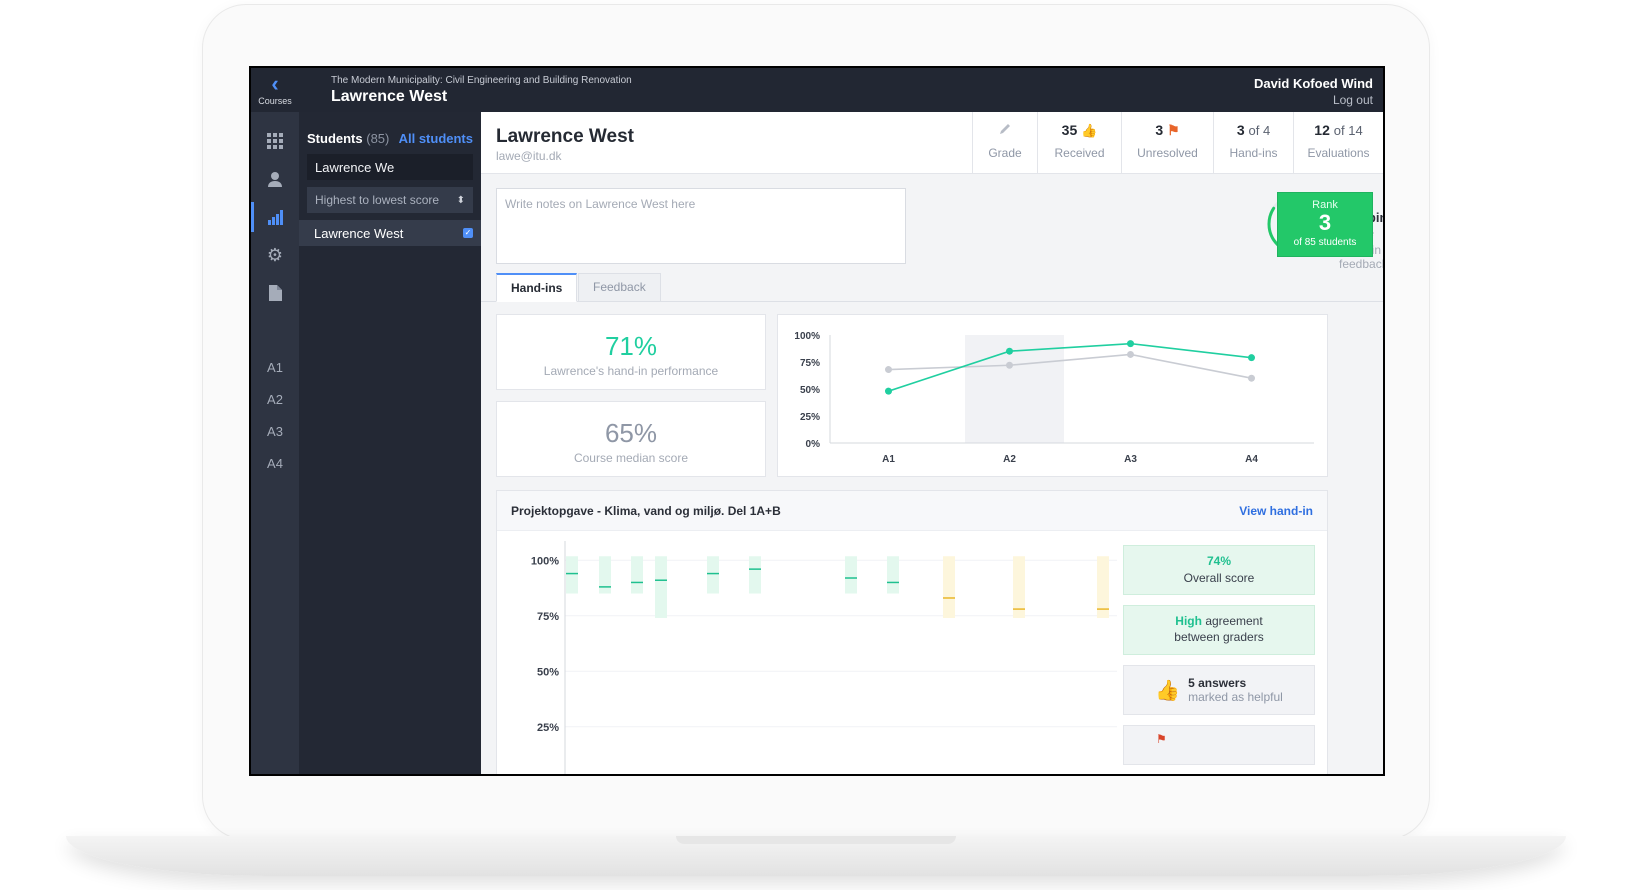  What do you see at coordinates (1009, 459) in the screenshot?
I see `x-tick-label: A2` at bounding box center [1009, 459].